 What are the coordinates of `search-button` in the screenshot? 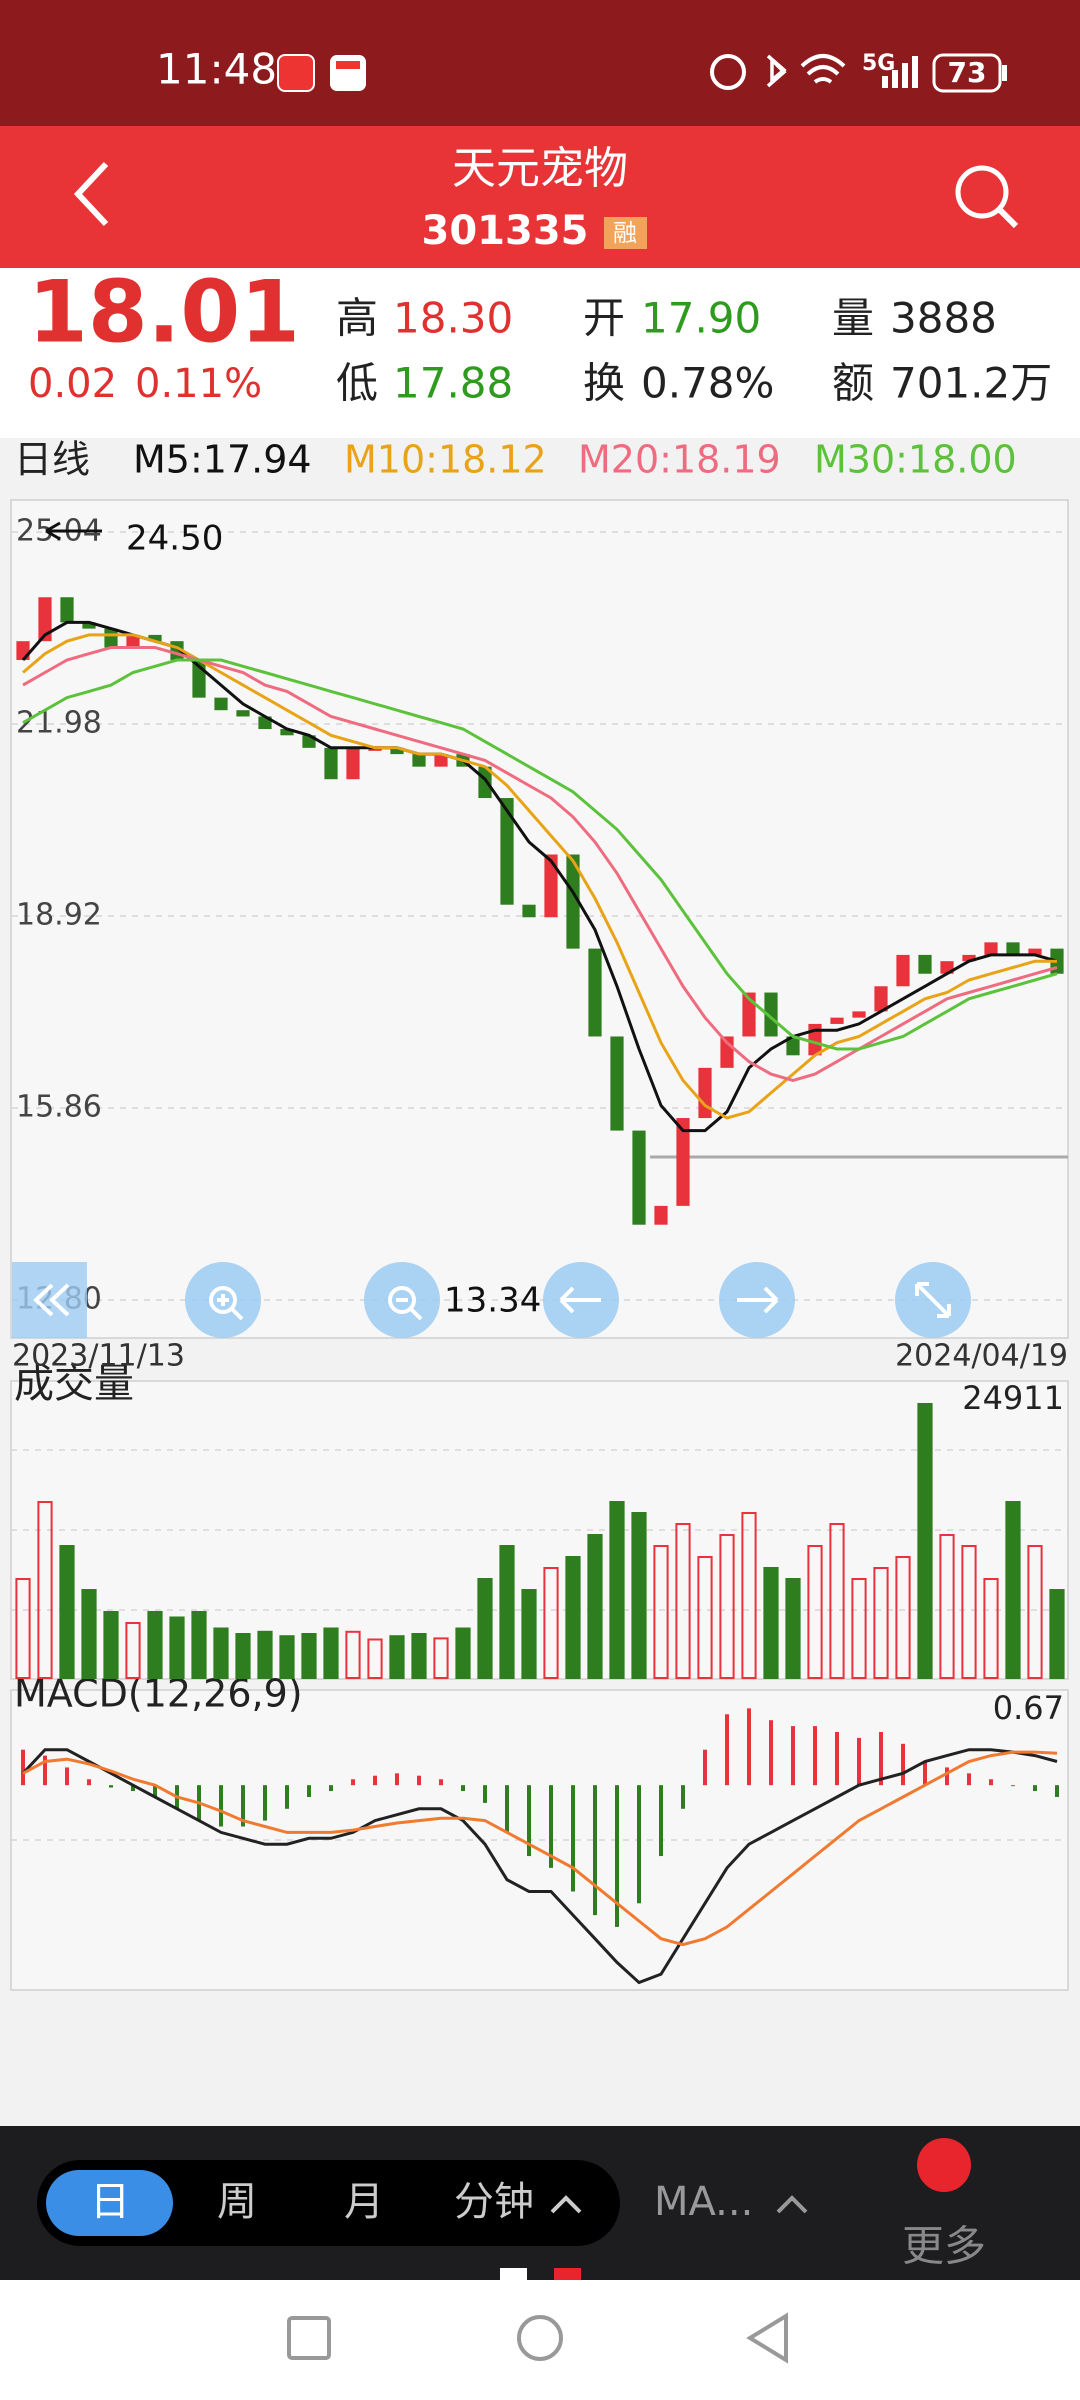 It's located at (987, 197).